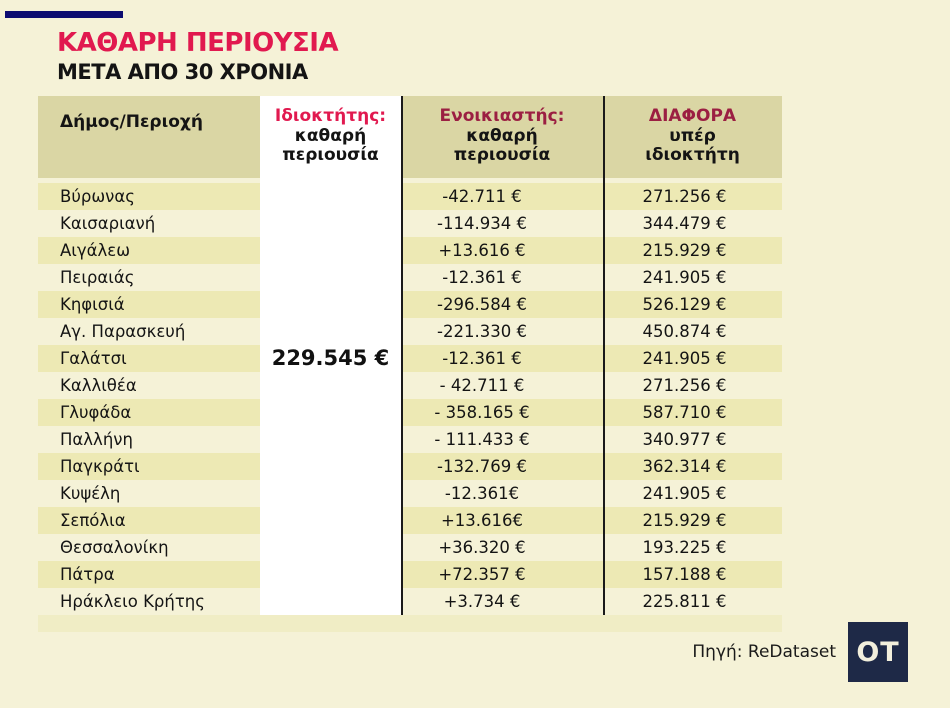 This screenshot has height=708, width=950. I want to click on table-header-band, so click(410, 137).